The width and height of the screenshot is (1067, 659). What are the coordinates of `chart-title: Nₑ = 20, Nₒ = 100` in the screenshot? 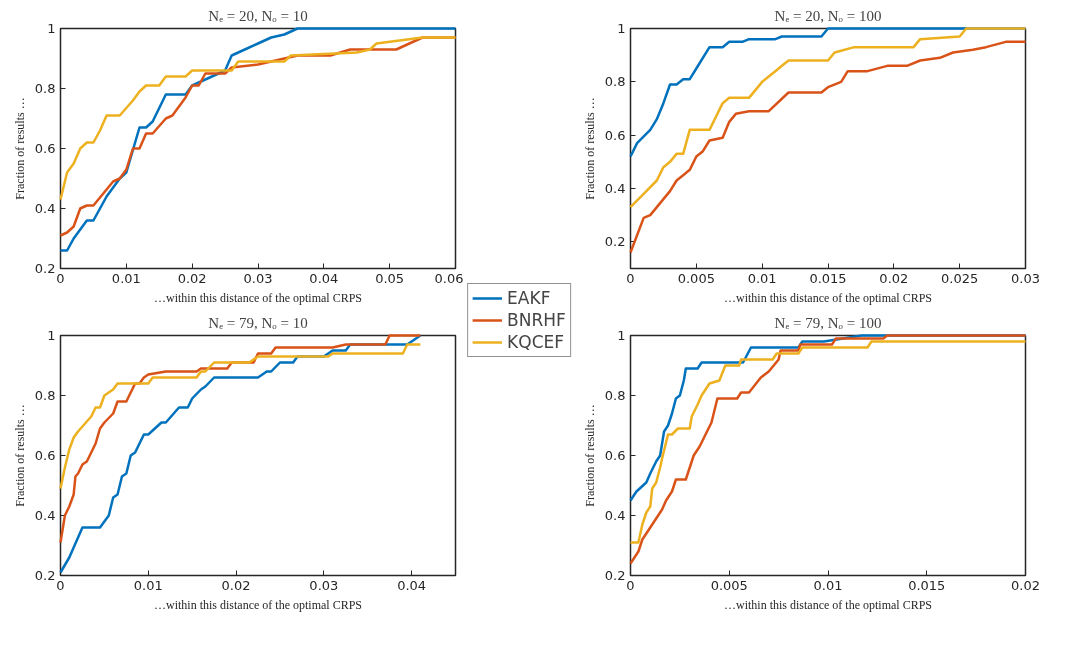 It's located at (828, 15).